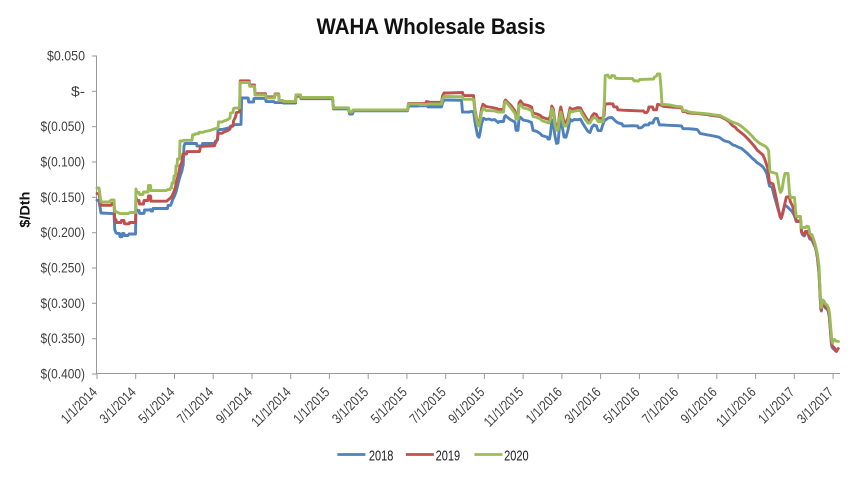 Image resolution: width=864 pixels, height=480 pixels. I want to click on svg-text: $(0.050), so click(63, 126).